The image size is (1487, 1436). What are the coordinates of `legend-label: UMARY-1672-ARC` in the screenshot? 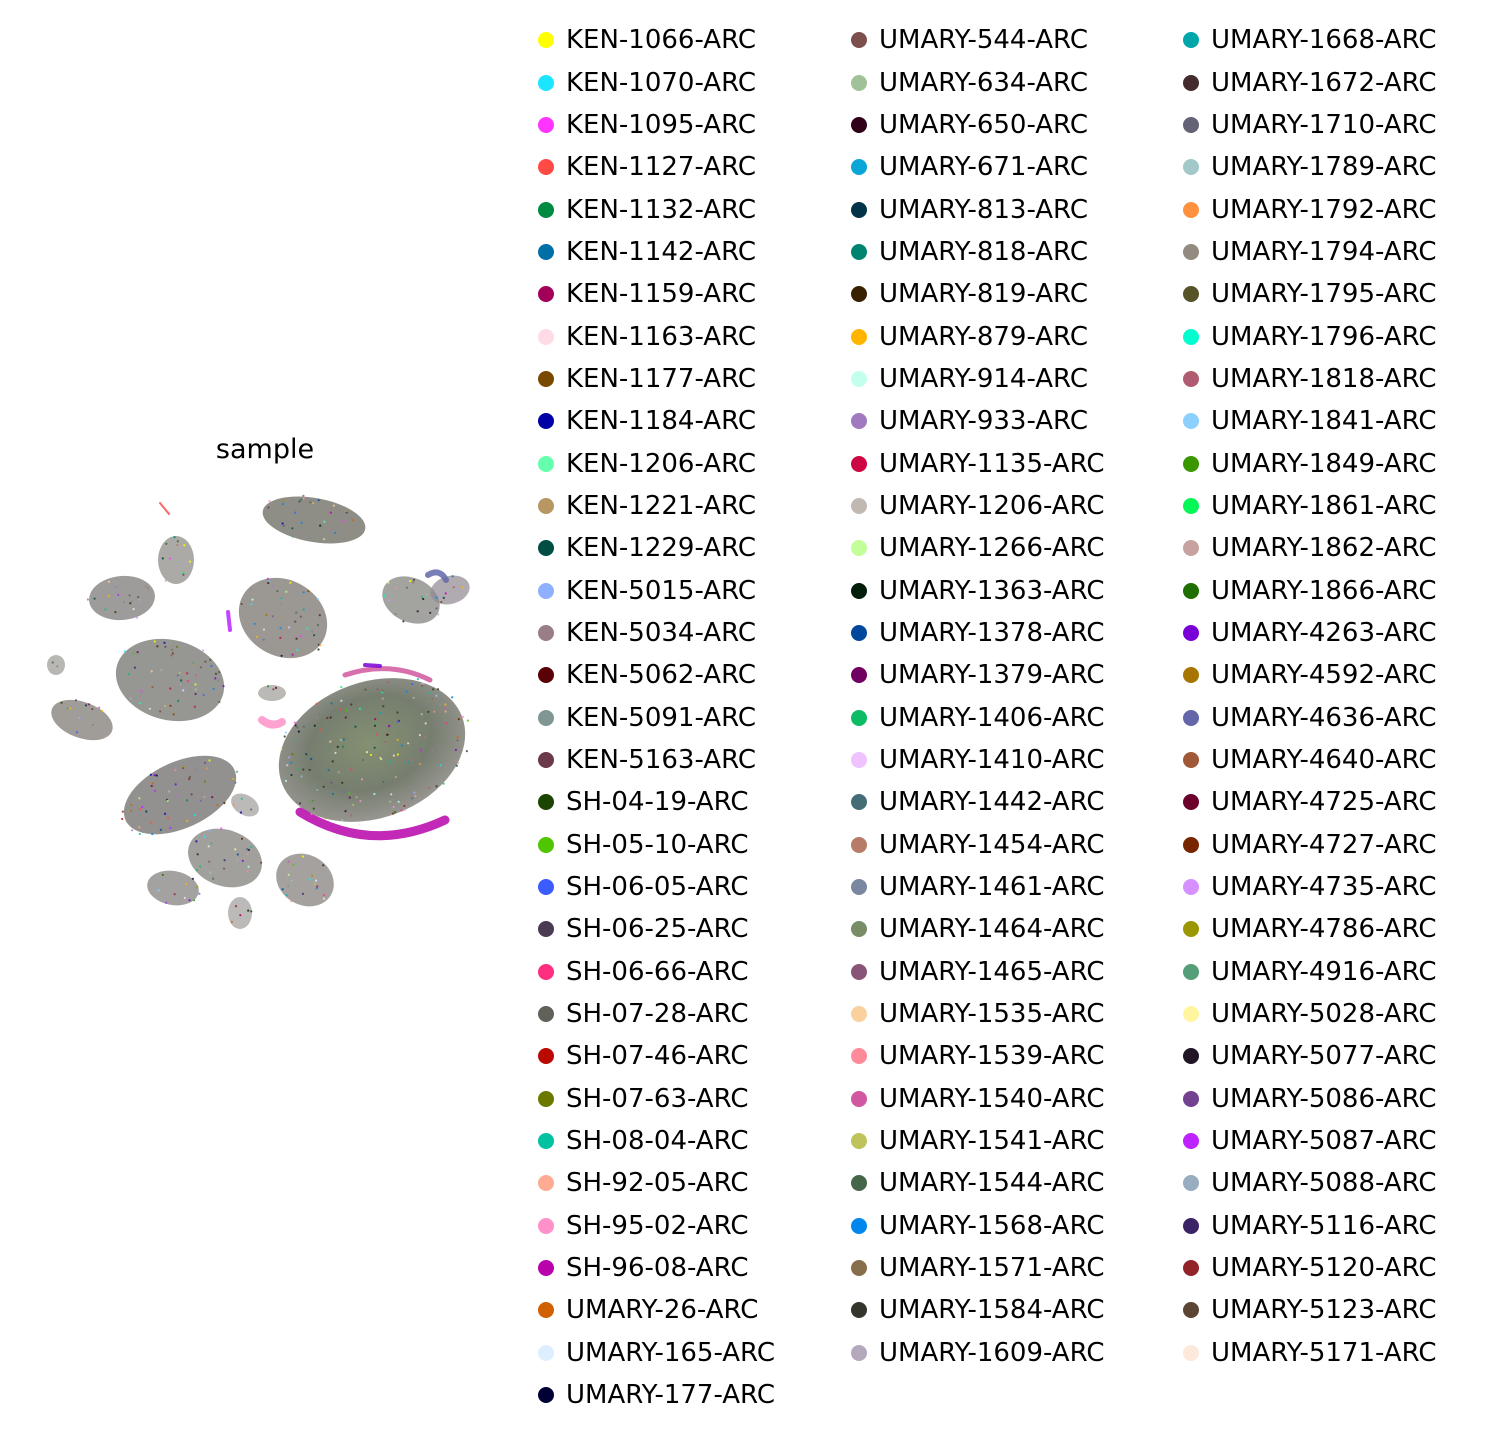 It's located at (1324, 82).